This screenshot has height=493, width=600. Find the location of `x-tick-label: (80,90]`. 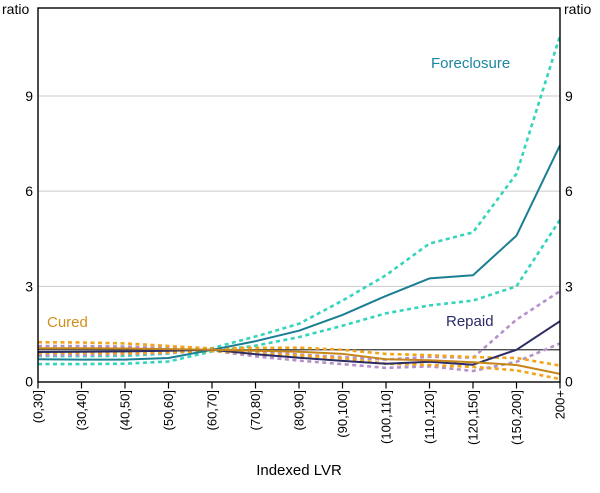

x-tick-label: (80,90] is located at coordinates (299, 410).